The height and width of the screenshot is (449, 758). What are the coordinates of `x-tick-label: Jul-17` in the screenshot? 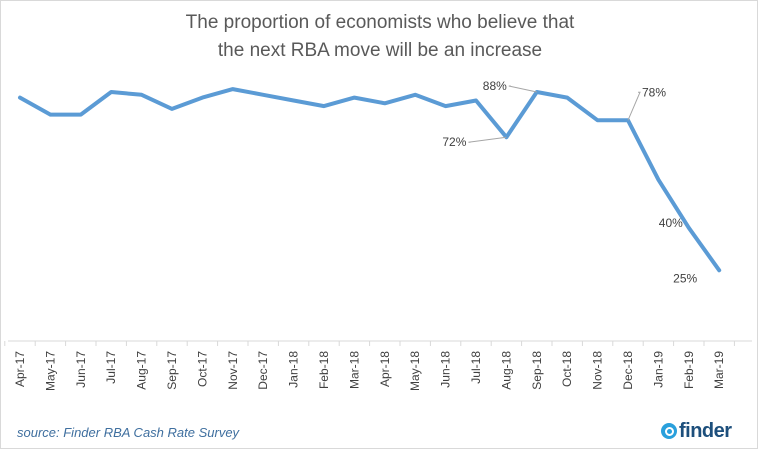 It's located at (111, 367).